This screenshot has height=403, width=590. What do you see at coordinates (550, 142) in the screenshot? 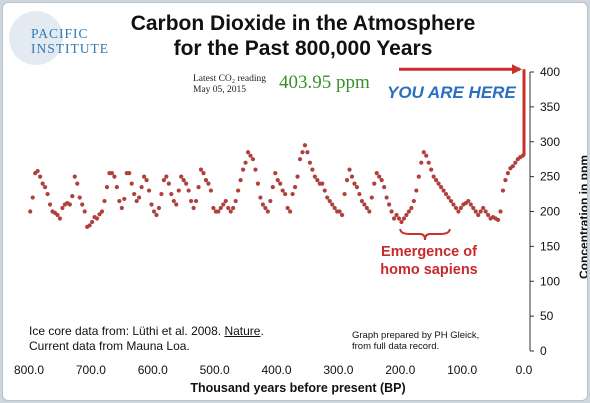
I see `y-tick-label: 300` at bounding box center [550, 142].